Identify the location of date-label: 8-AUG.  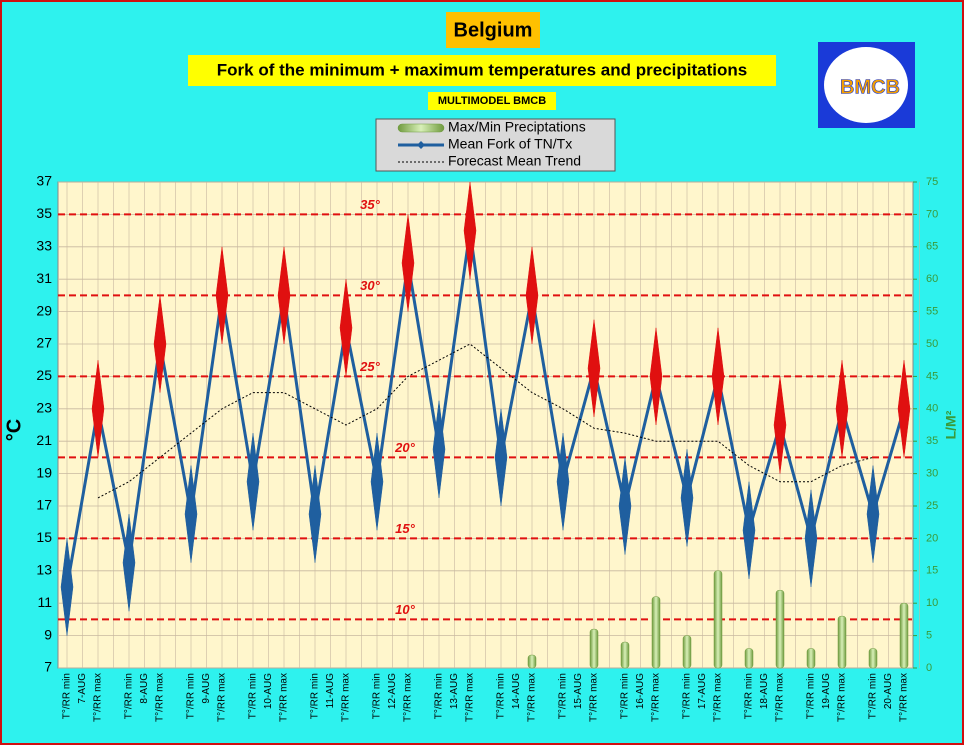
(144, 688).